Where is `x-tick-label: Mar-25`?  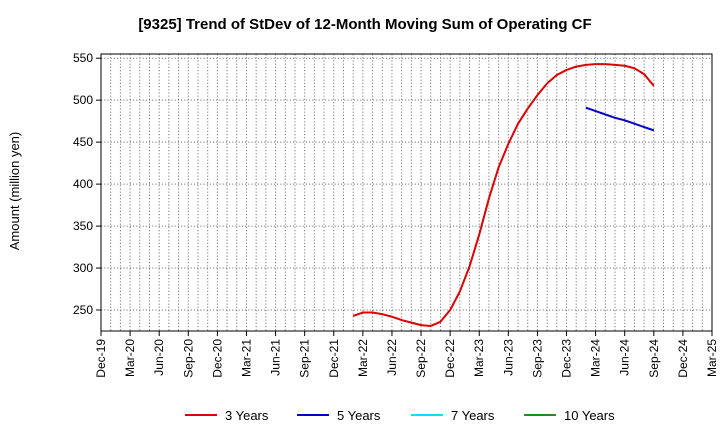
x-tick-label: Mar-25 is located at coordinates (712, 358).